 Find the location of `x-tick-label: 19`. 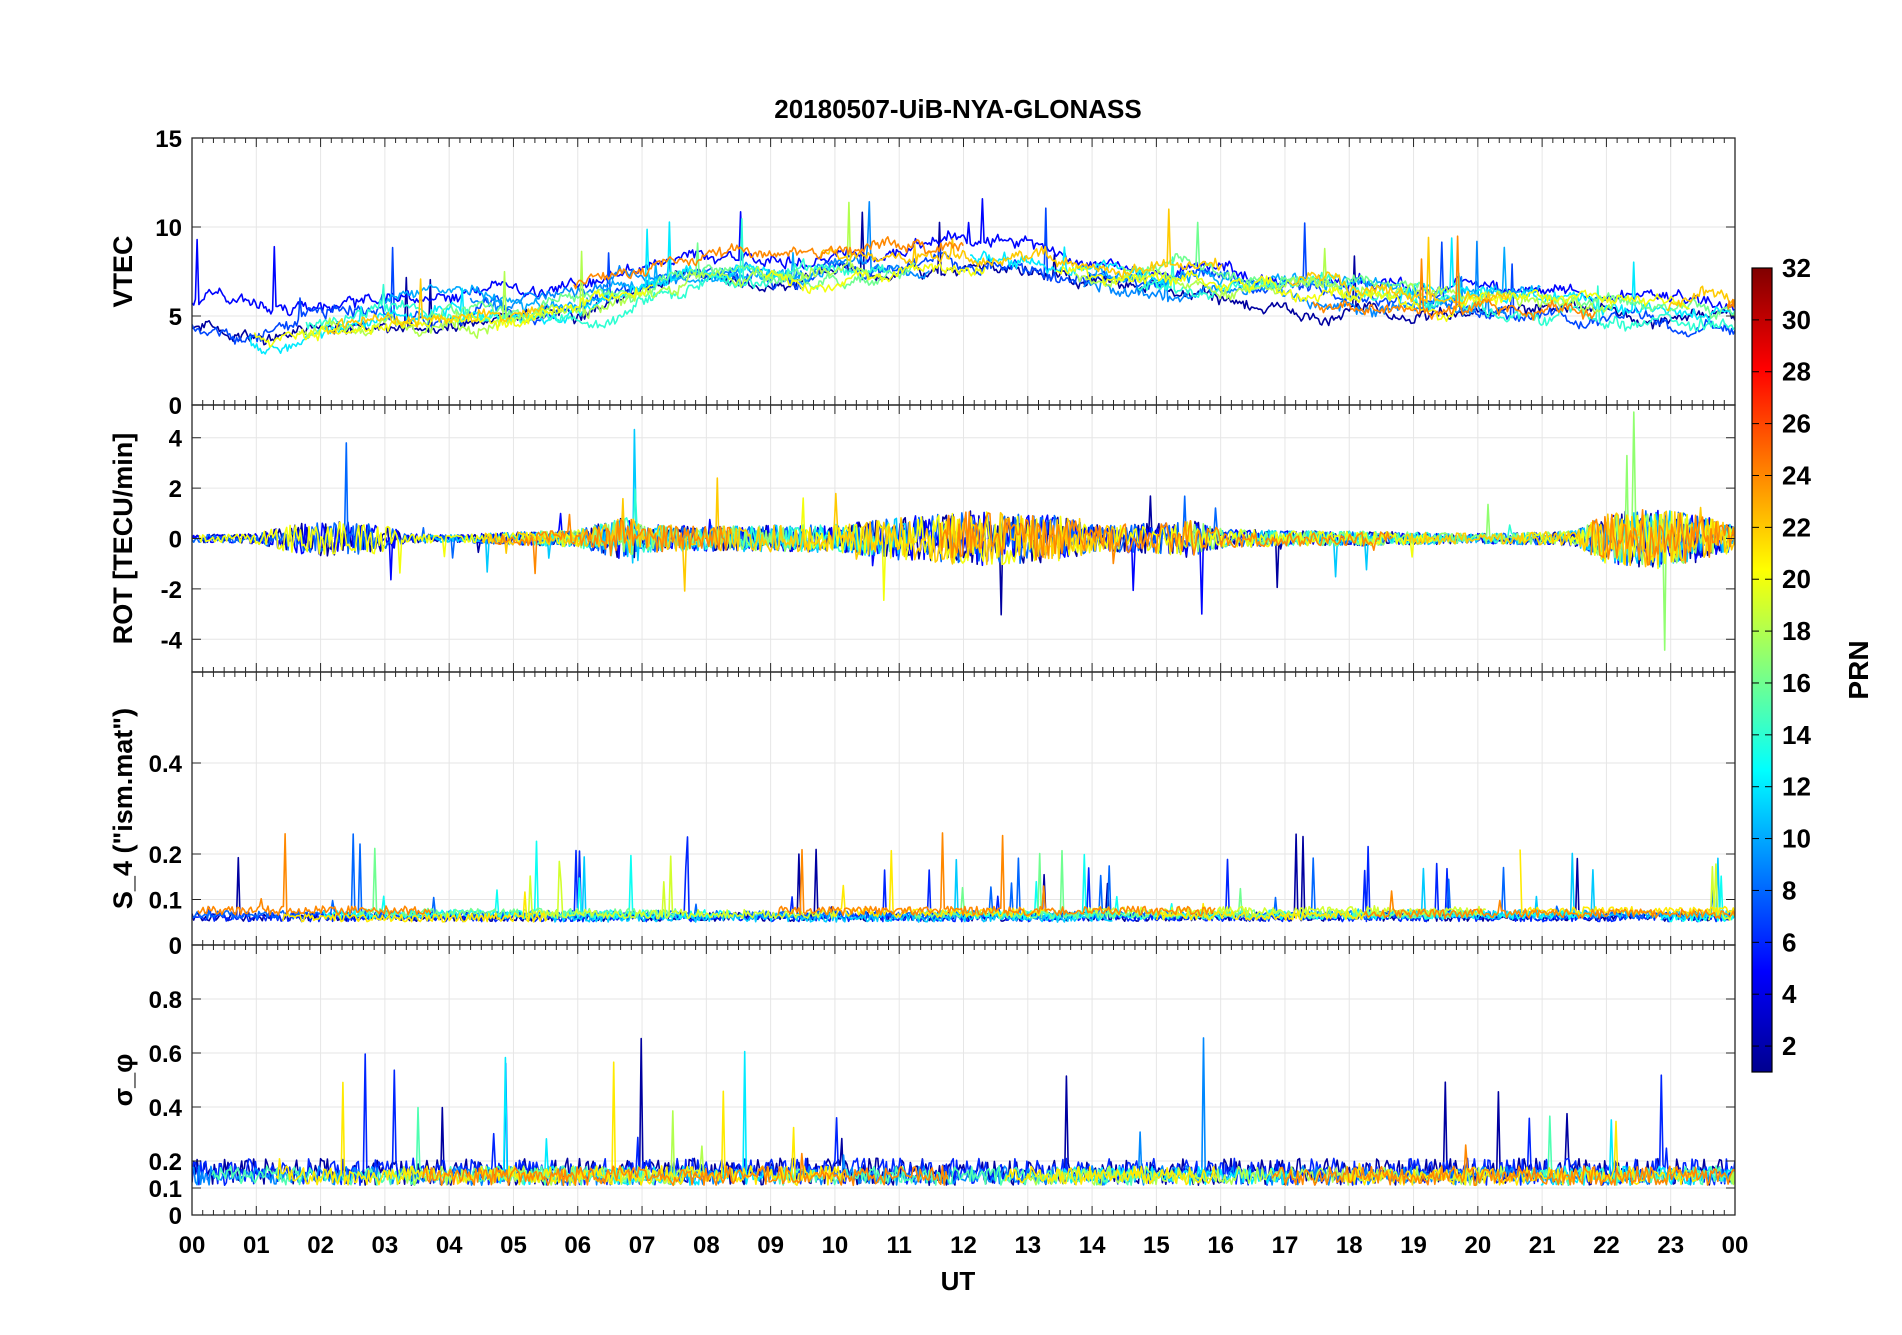

x-tick-label: 19 is located at coordinates (1413, 1245).